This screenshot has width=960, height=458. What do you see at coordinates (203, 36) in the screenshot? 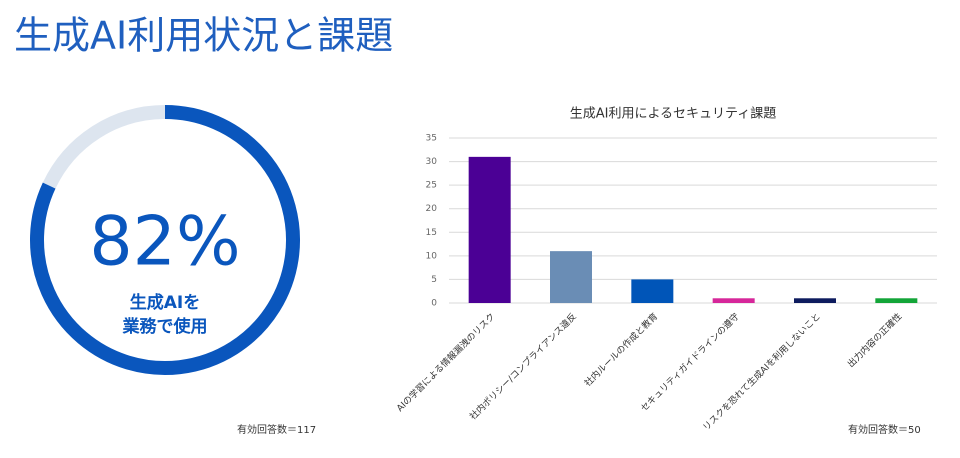
I see `slide-title: 生成AI利用状況と課題` at bounding box center [203, 36].